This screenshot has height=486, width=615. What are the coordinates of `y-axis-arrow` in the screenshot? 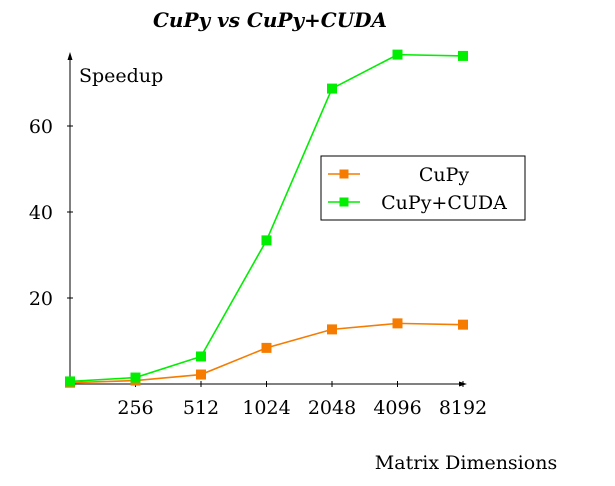 It's located at (70, 56).